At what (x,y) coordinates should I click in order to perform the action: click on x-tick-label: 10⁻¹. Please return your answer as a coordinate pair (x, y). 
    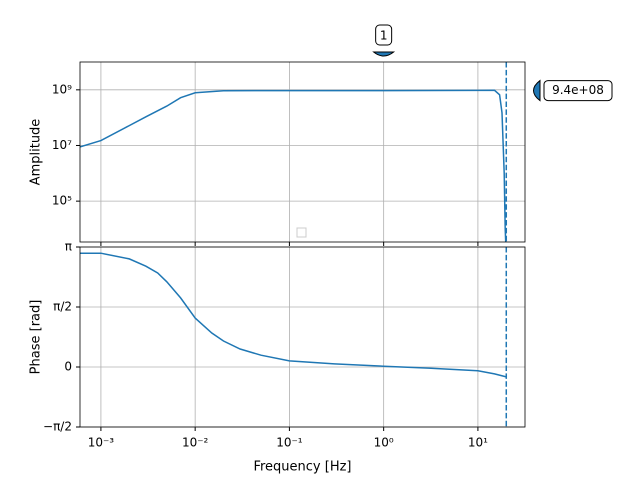
    Looking at the image, I should click on (289, 443).